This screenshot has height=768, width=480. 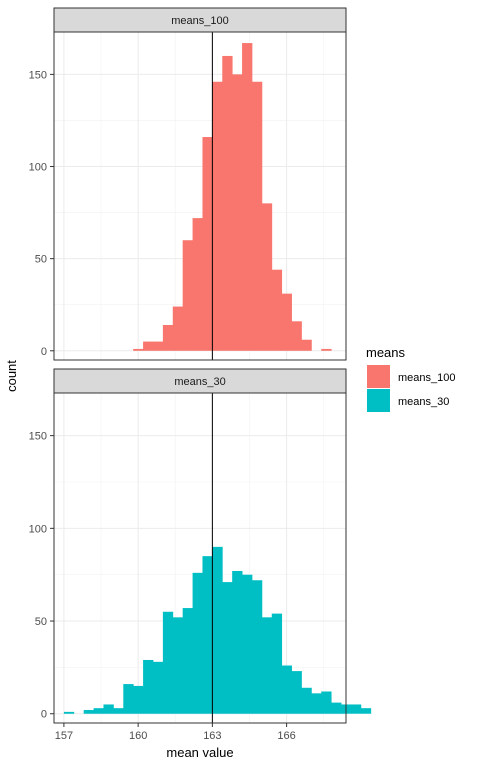 I want to click on legend-title: means, so click(x=386, y=352).